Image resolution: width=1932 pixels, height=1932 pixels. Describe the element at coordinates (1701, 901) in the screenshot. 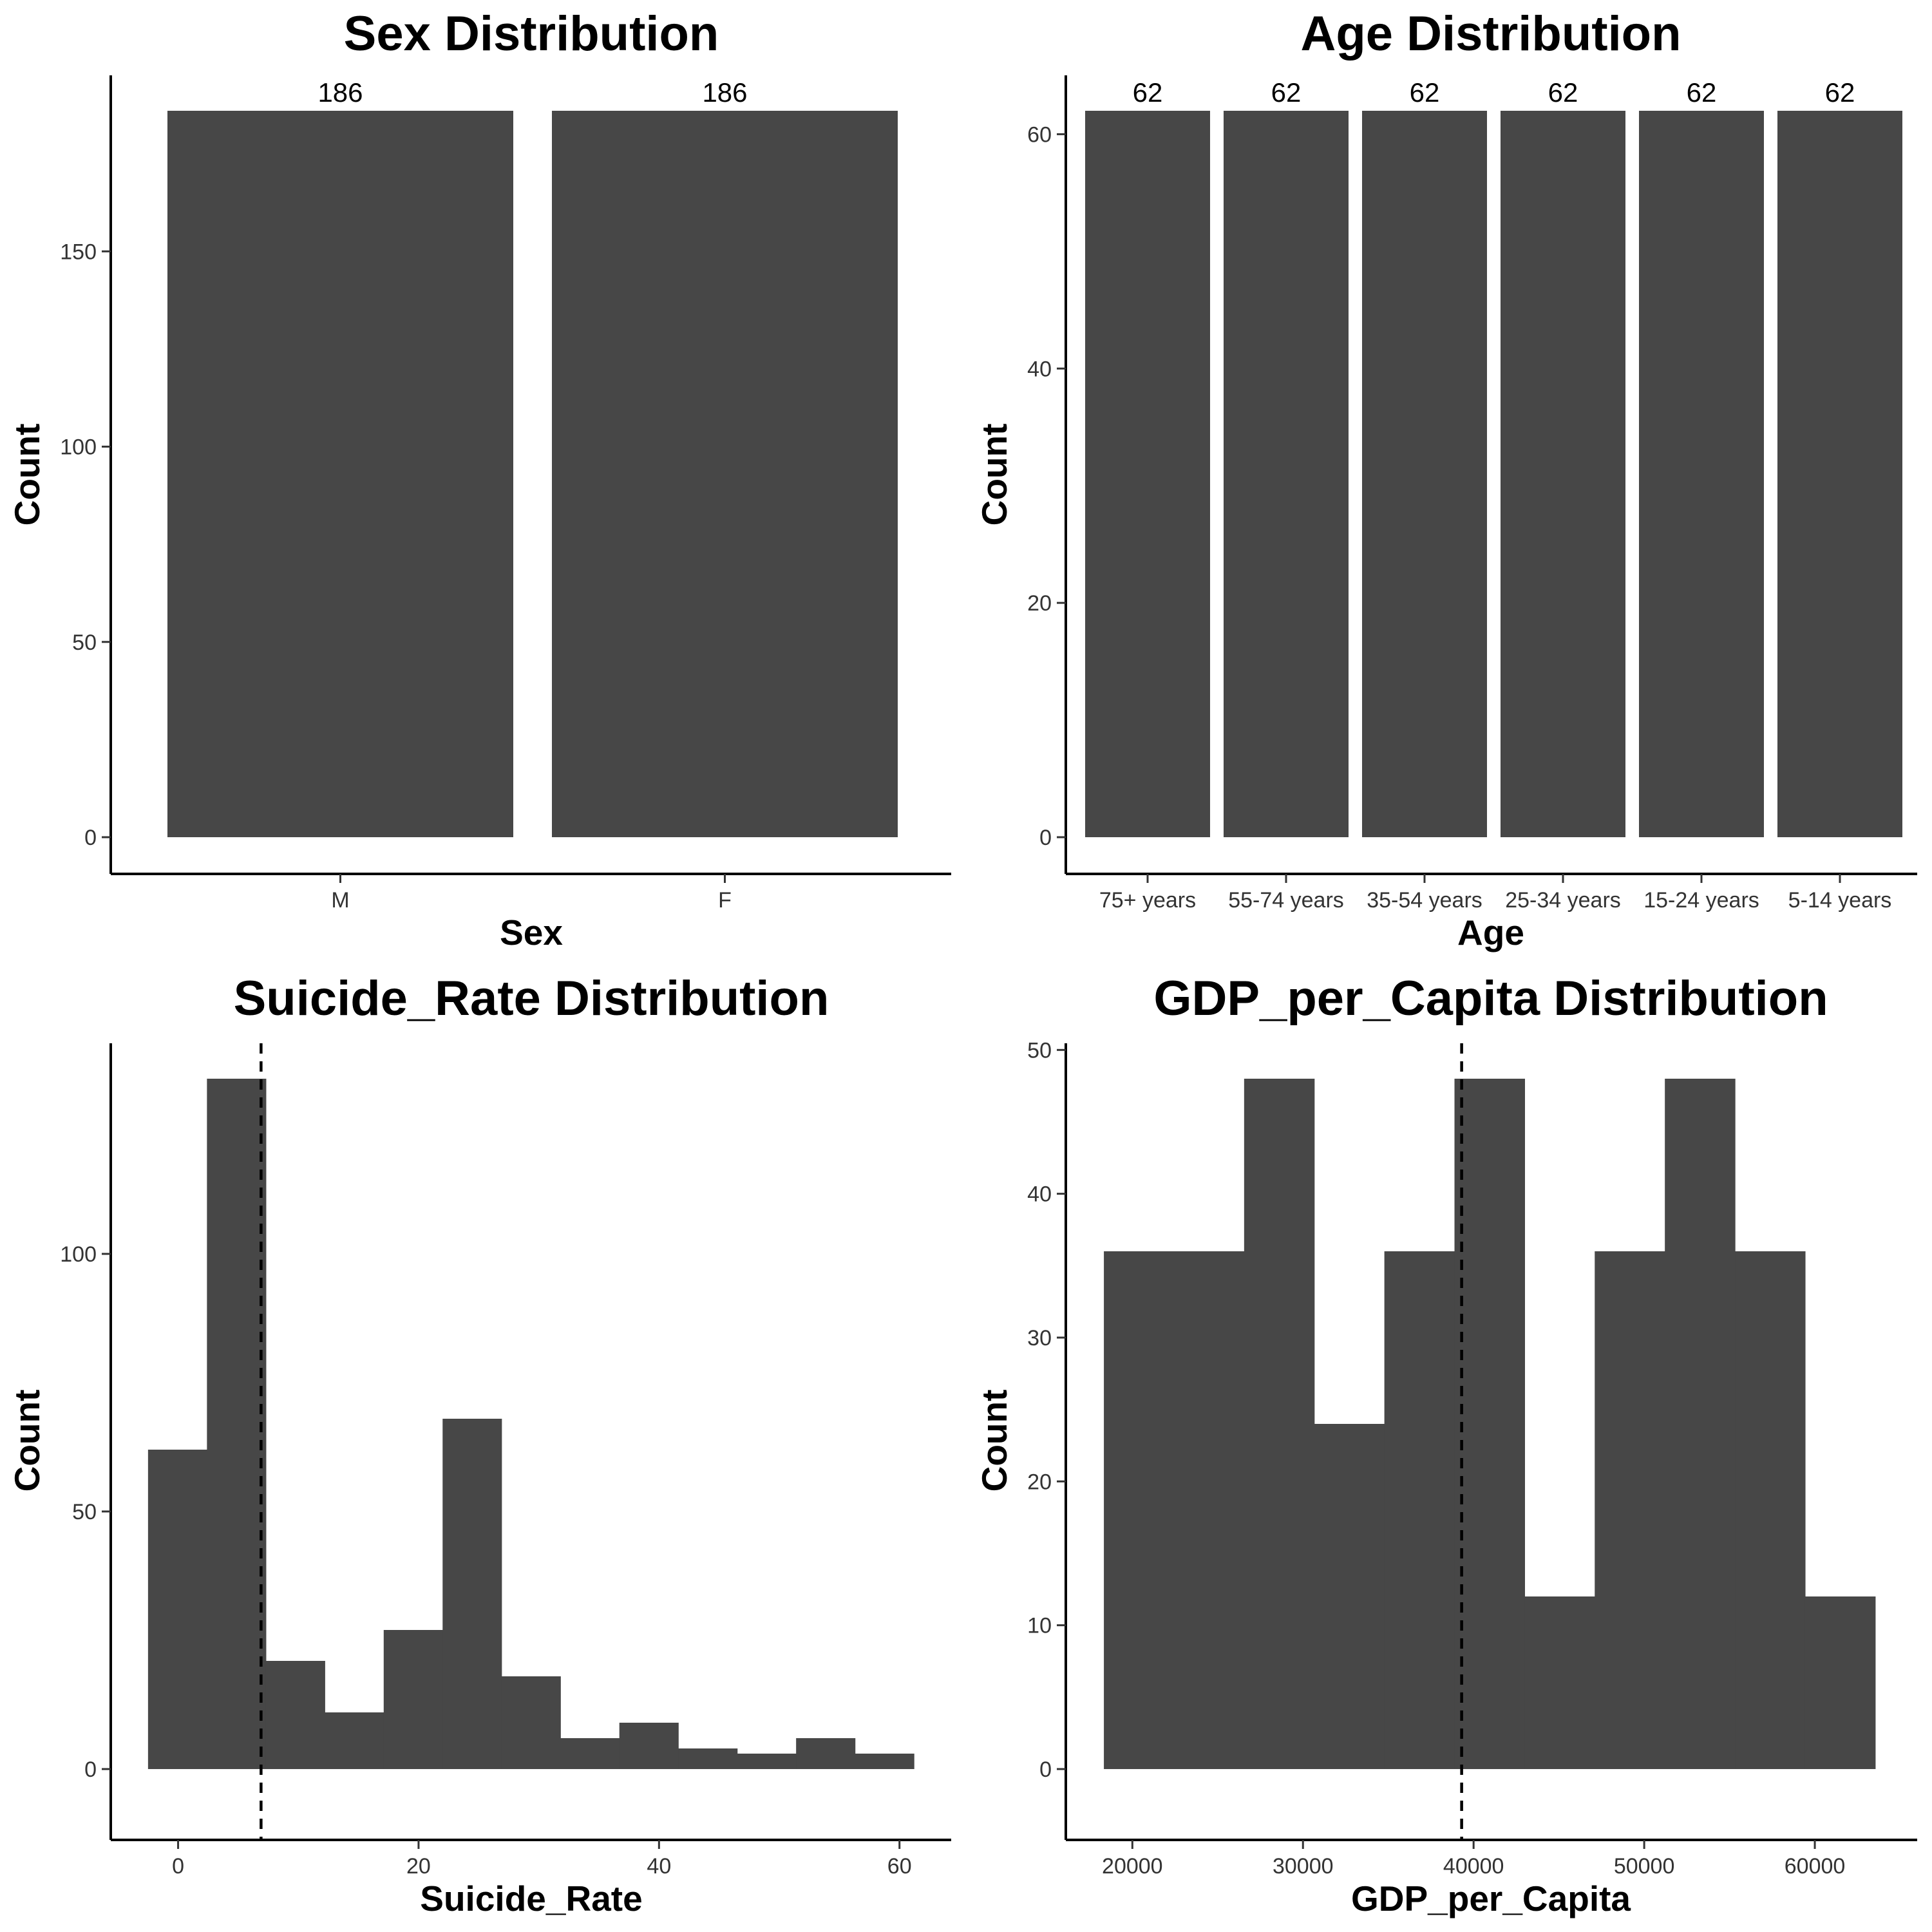

I see `x-tick-label: 15-24 years` at that location.